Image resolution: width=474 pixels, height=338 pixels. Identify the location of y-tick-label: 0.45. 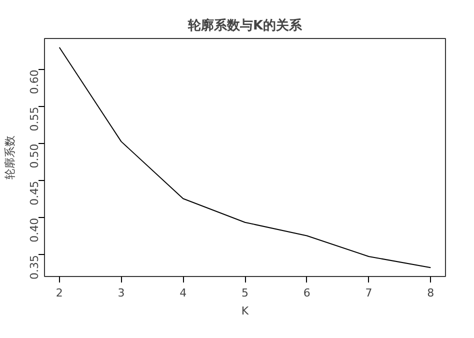
(34, 193).